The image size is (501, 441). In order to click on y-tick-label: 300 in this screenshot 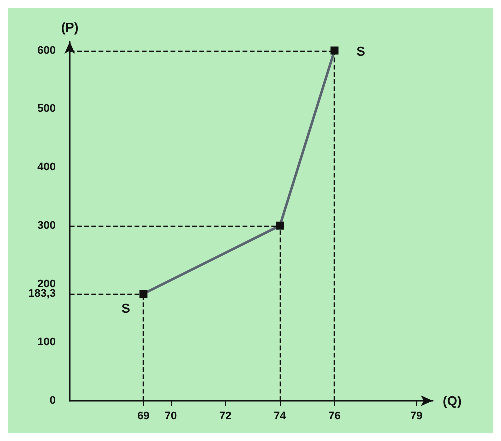, I will do `click(47, 226)`.